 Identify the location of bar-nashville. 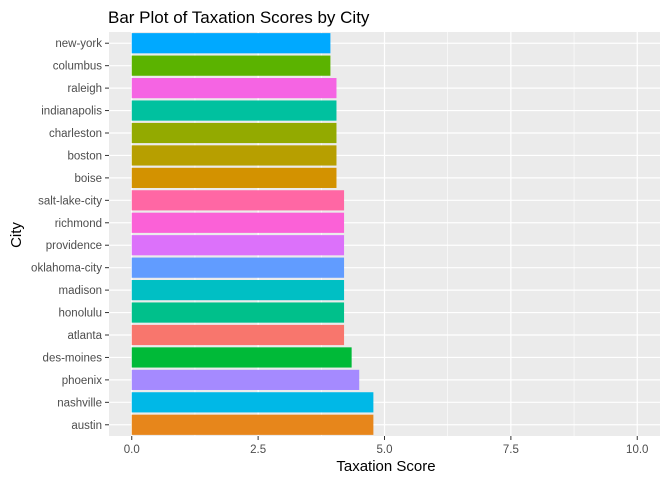
(252, 402).